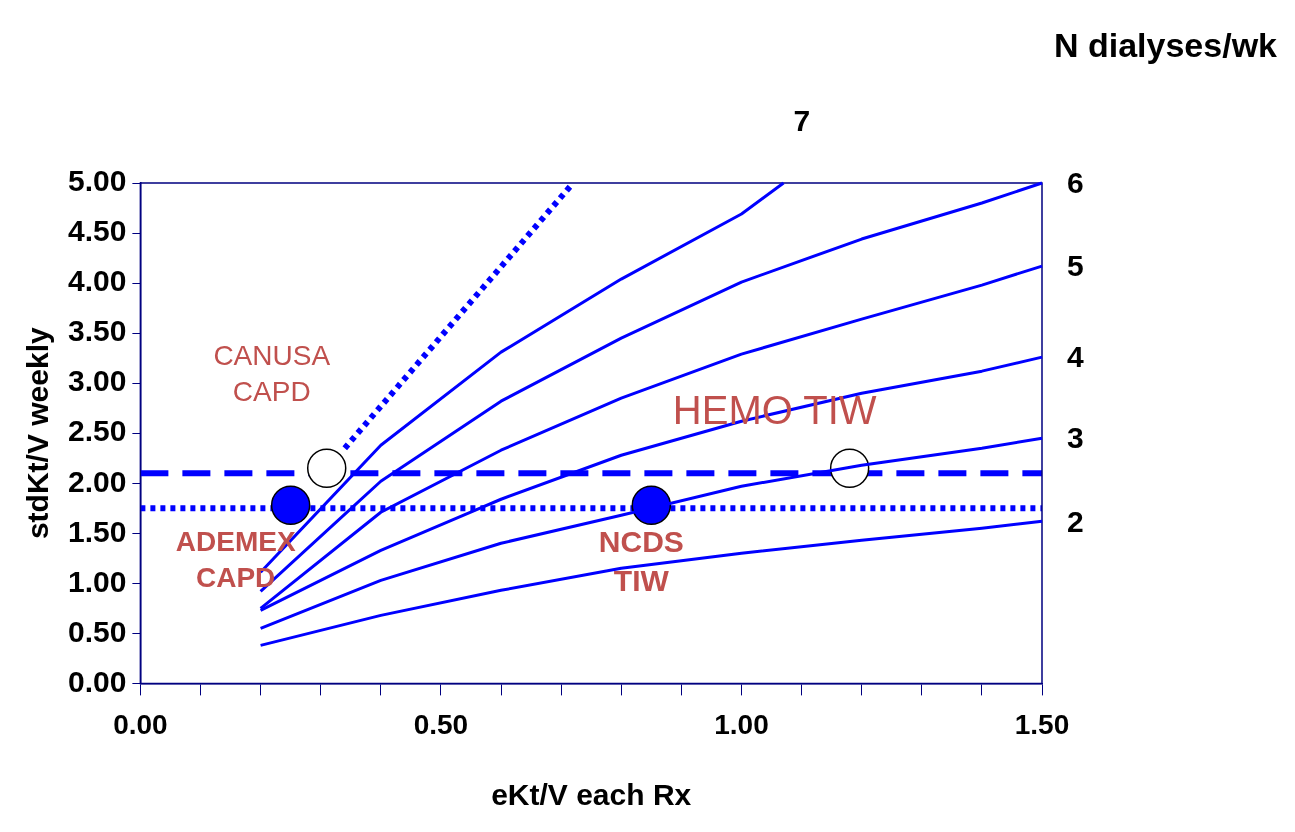  Describe the element at coordinates (641, 560) in the screenshot. I see `annotation: NCDS TIW` at that location.